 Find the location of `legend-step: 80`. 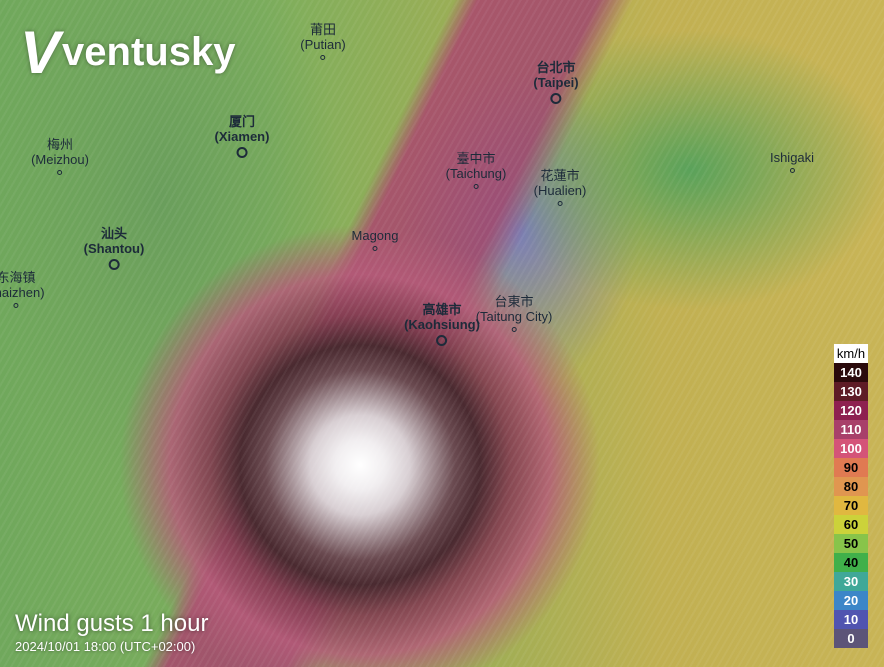

legend-step: 80 is located at coordinates (851, 486).